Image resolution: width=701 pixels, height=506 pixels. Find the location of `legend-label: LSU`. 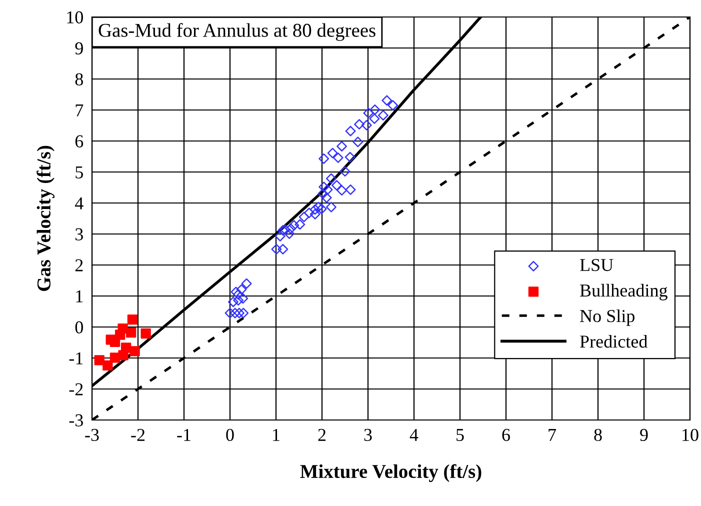

legend-label: LSU is located at coordinates (597, 265).